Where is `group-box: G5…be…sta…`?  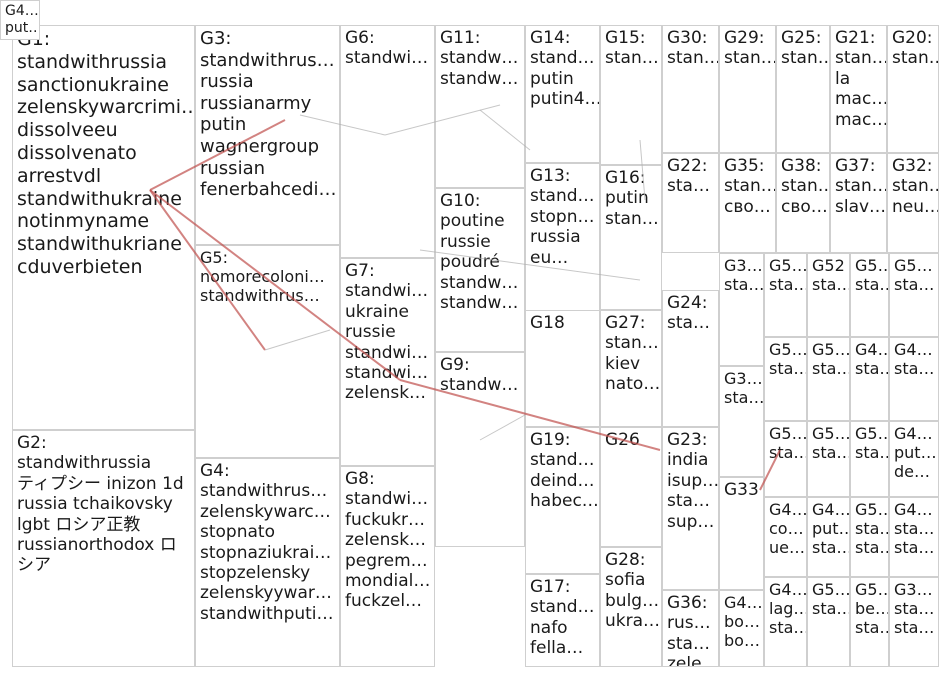
group-box: G5…be…sta… is located at coordinates (869, 622).